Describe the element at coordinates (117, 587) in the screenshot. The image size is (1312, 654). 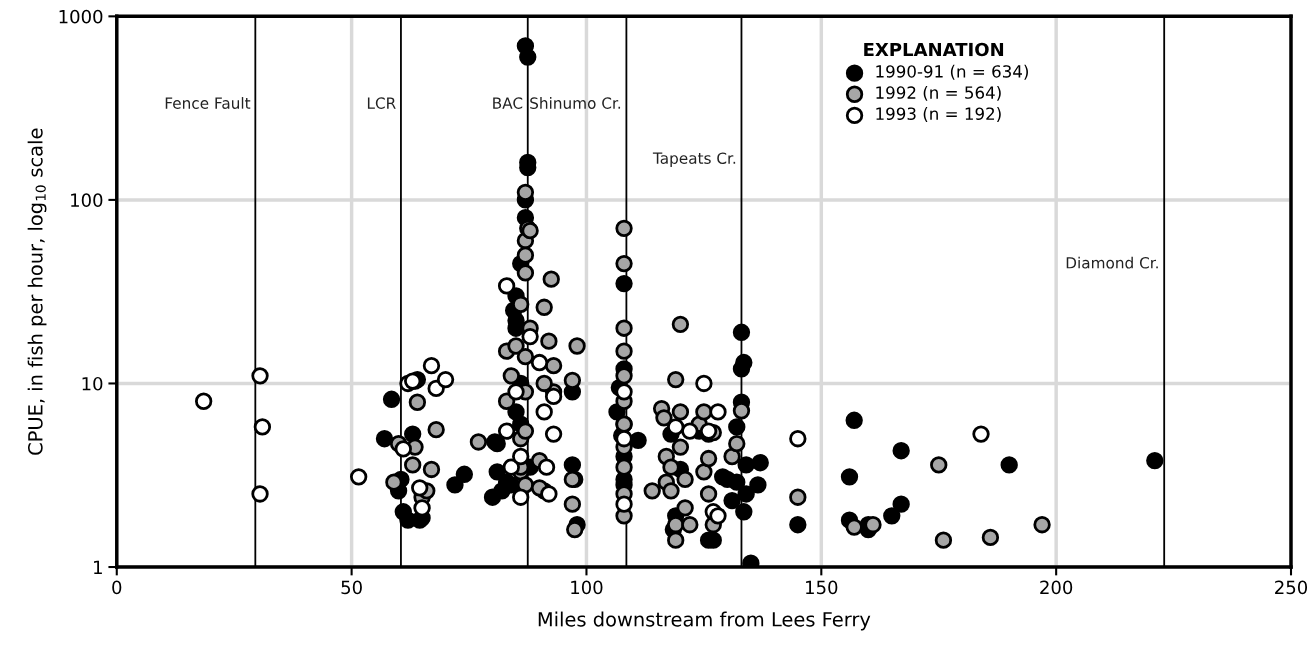
I see `x-tick-label: 0` at that location.